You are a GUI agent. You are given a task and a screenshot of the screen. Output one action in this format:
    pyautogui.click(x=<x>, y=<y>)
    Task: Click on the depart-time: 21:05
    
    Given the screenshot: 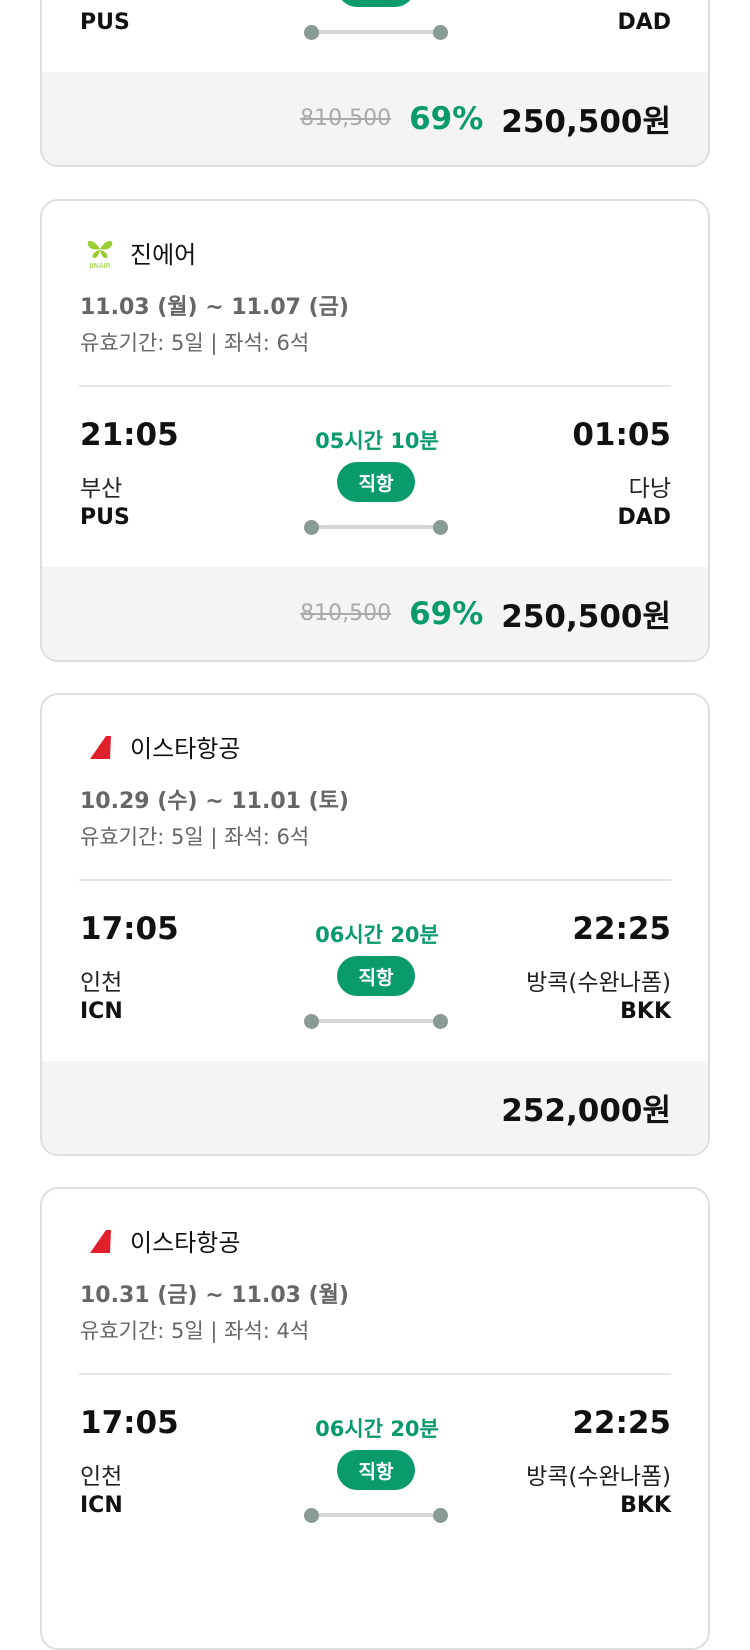 What is the action you would take?
    pyautogui.click(x=129, y=435)
    